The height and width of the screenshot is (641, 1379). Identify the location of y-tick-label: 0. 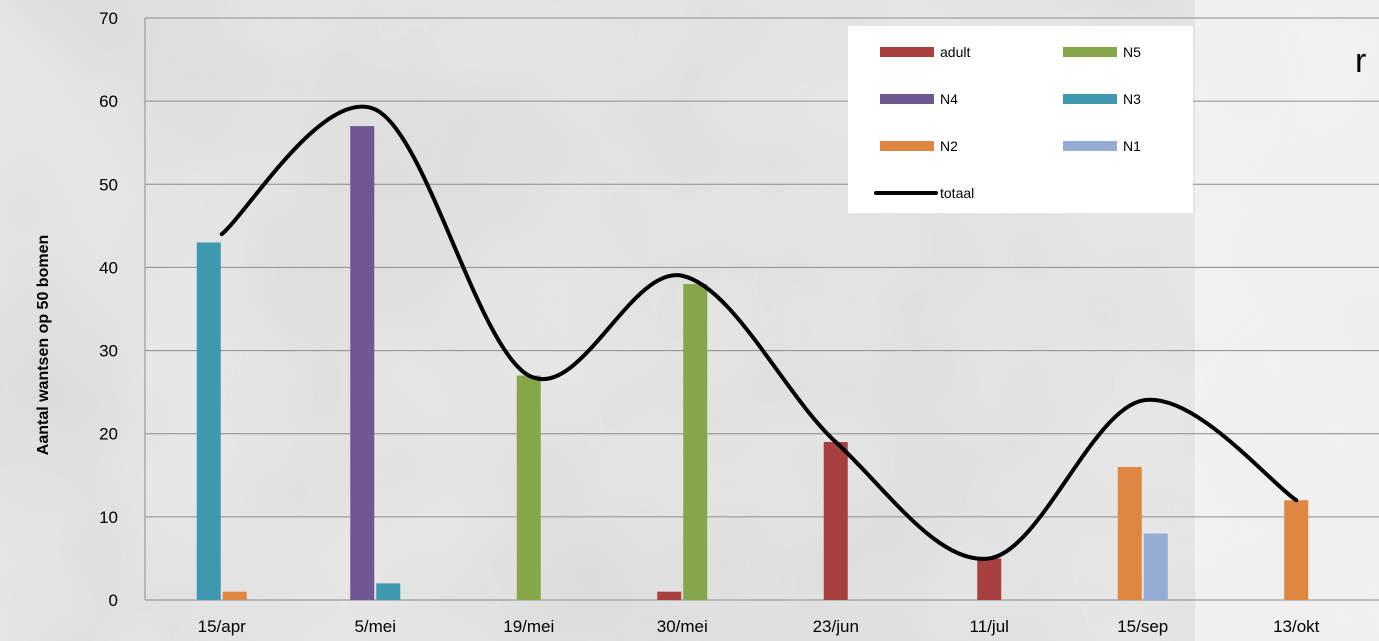
(113, 600).